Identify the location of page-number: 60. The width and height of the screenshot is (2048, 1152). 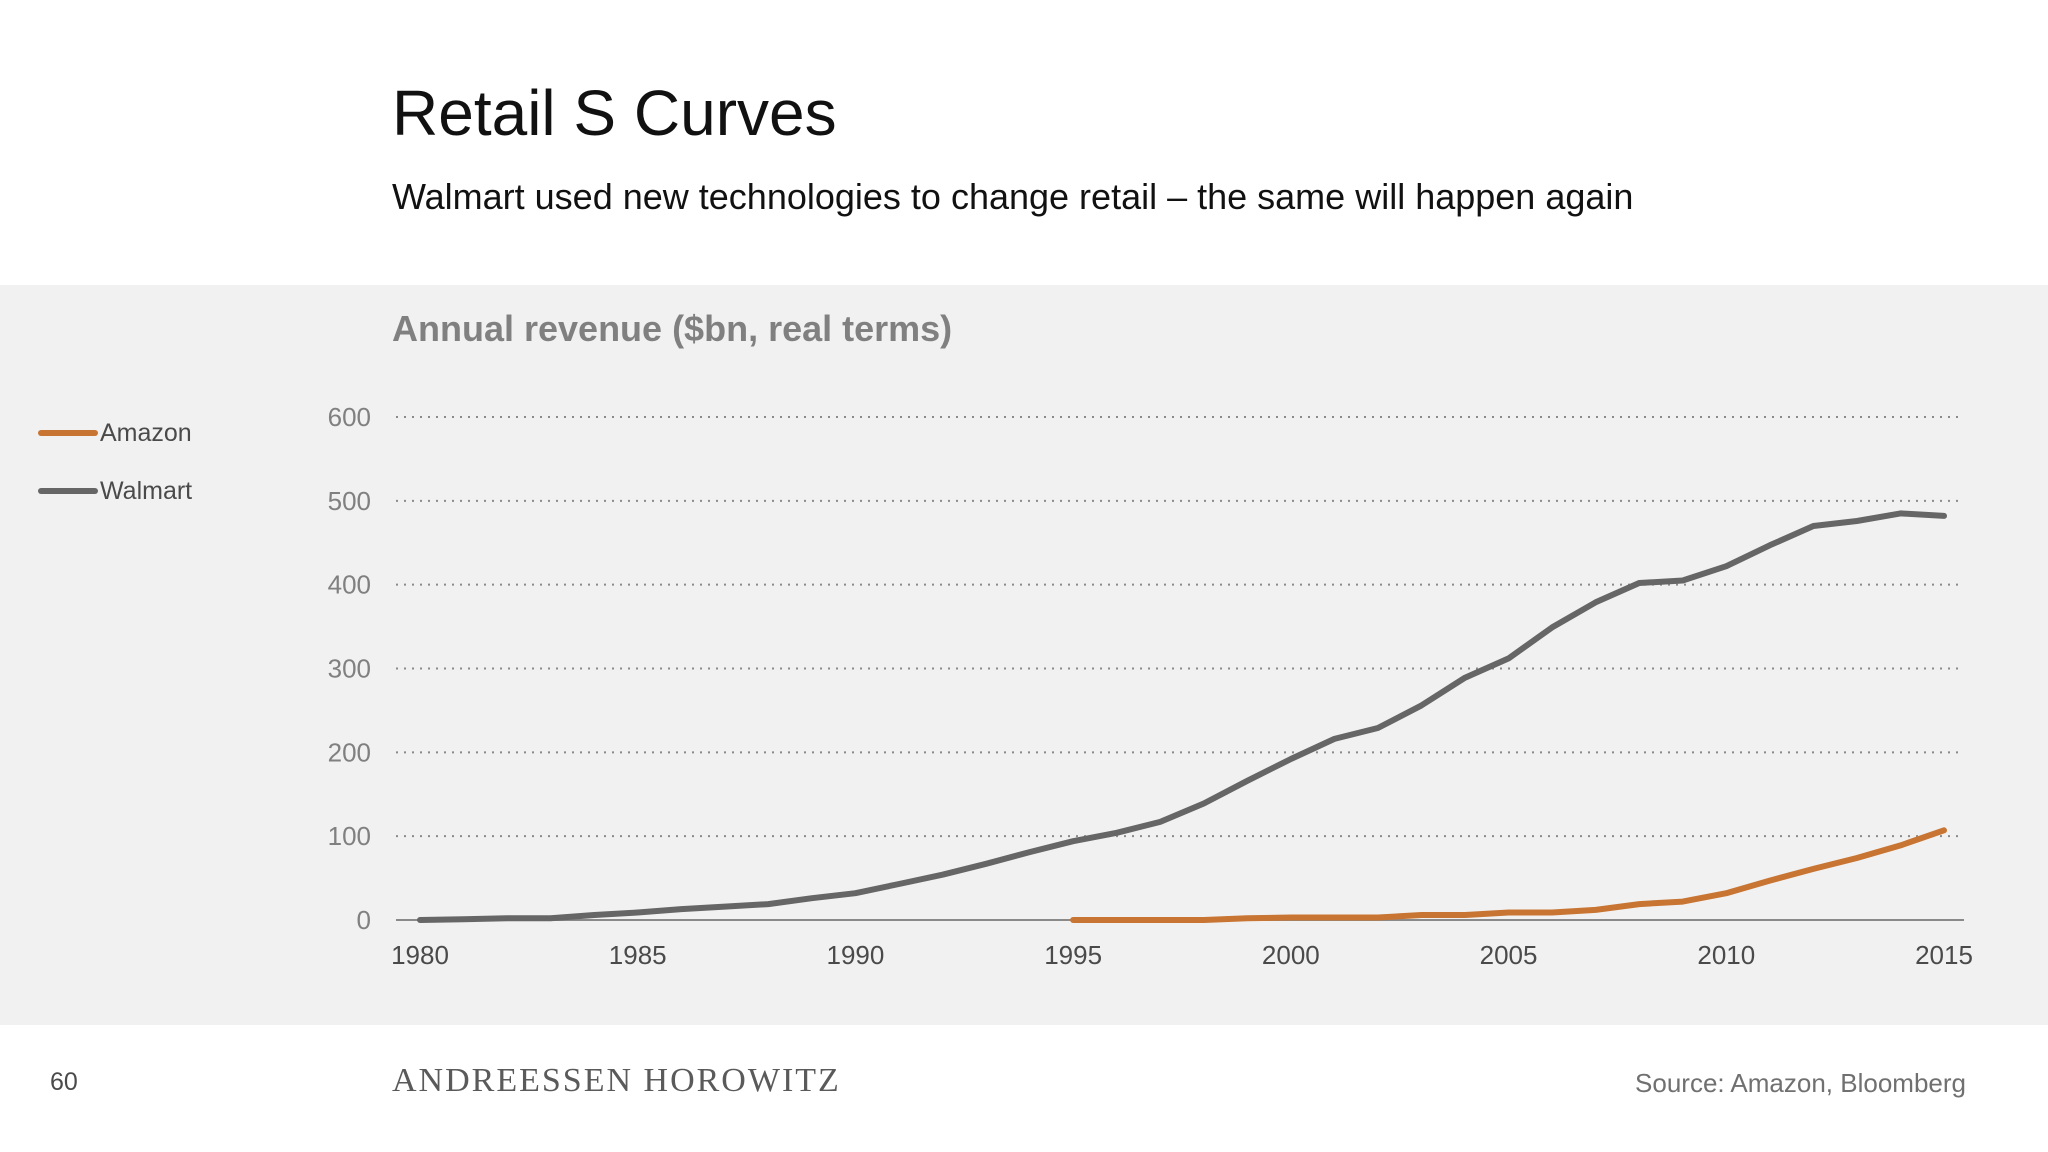
(64, 1082).